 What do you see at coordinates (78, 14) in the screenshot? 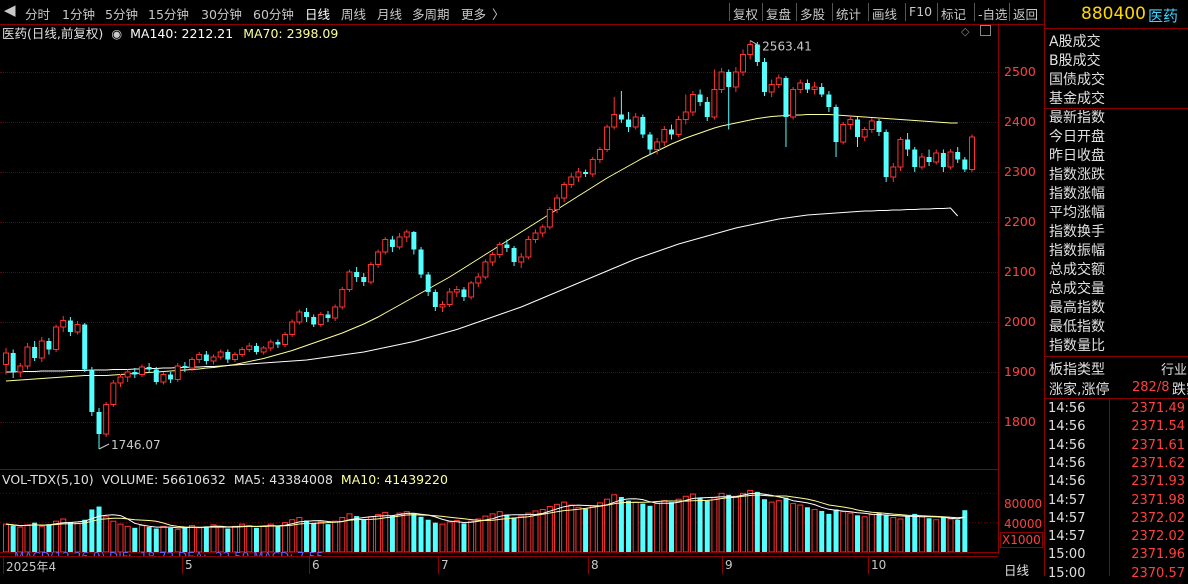
I see `period-tab-1: 1分钟` at bounding box center [78, 14].